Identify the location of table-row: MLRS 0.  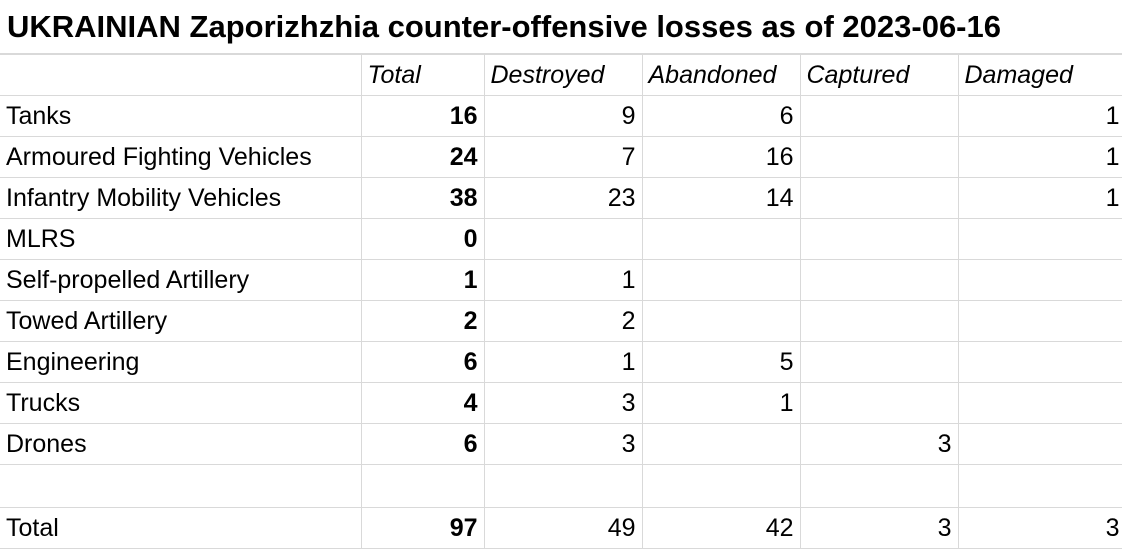
(561, 239).